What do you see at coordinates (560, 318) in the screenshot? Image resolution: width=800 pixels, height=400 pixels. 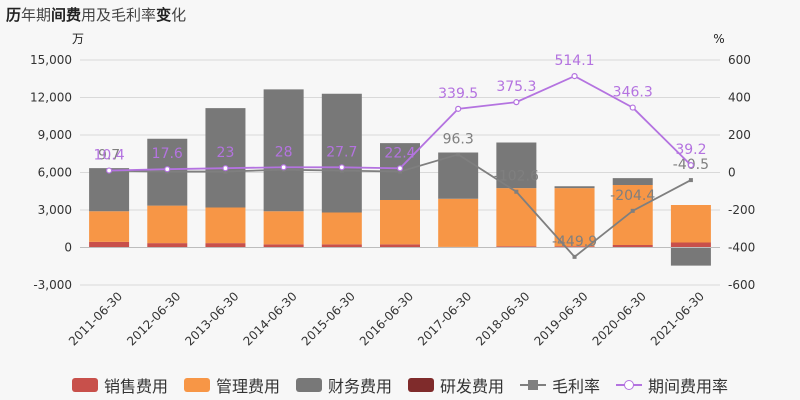 I see `x-tick-label: 2019-06-30` at bounding box center [560, 318].